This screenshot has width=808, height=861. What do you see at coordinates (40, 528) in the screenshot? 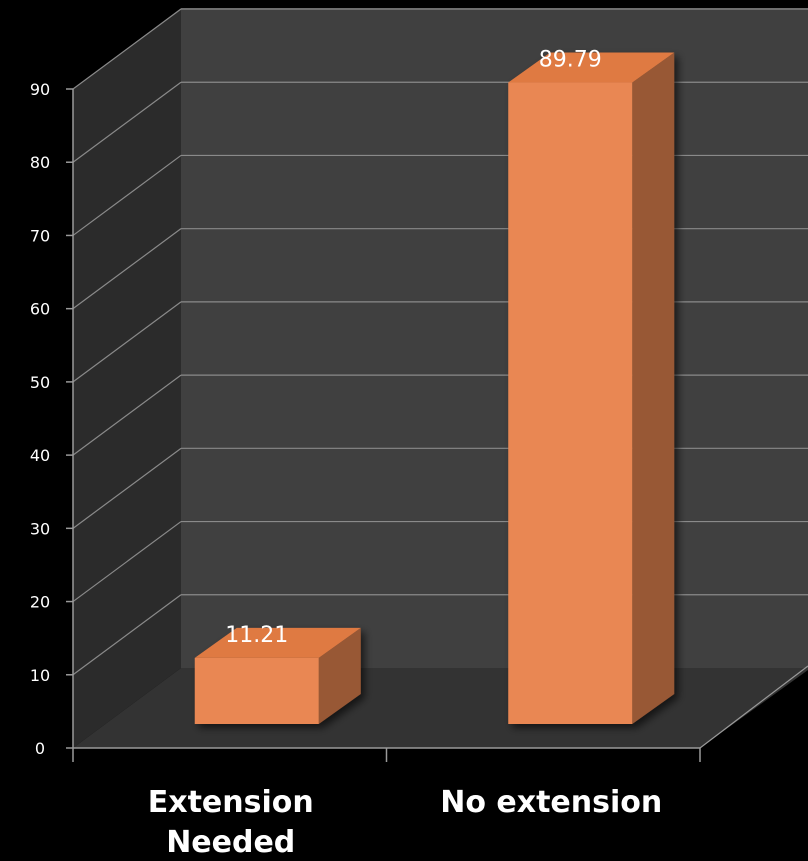
I see `y-tick-label: 30` at bounding box center [40, 528].